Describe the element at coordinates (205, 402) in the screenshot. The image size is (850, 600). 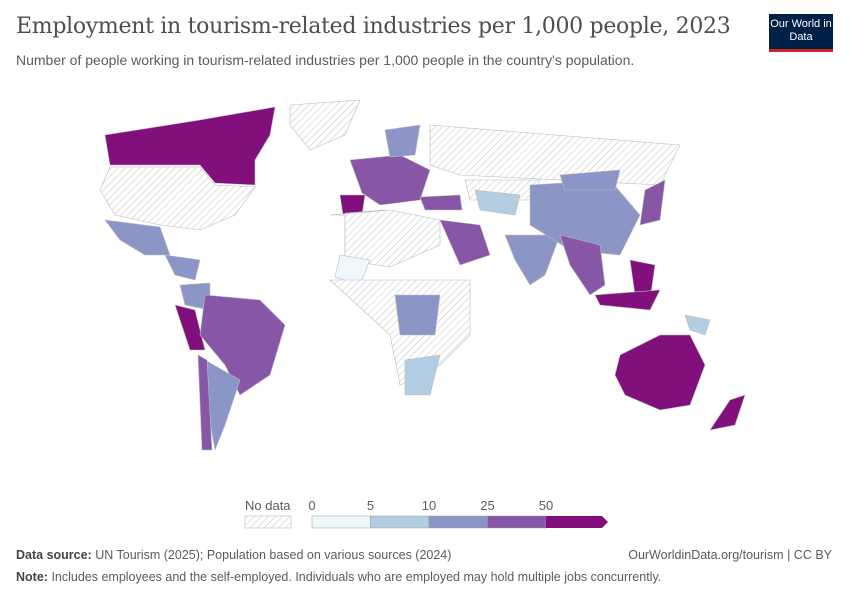
I see `country-chile` at that location.